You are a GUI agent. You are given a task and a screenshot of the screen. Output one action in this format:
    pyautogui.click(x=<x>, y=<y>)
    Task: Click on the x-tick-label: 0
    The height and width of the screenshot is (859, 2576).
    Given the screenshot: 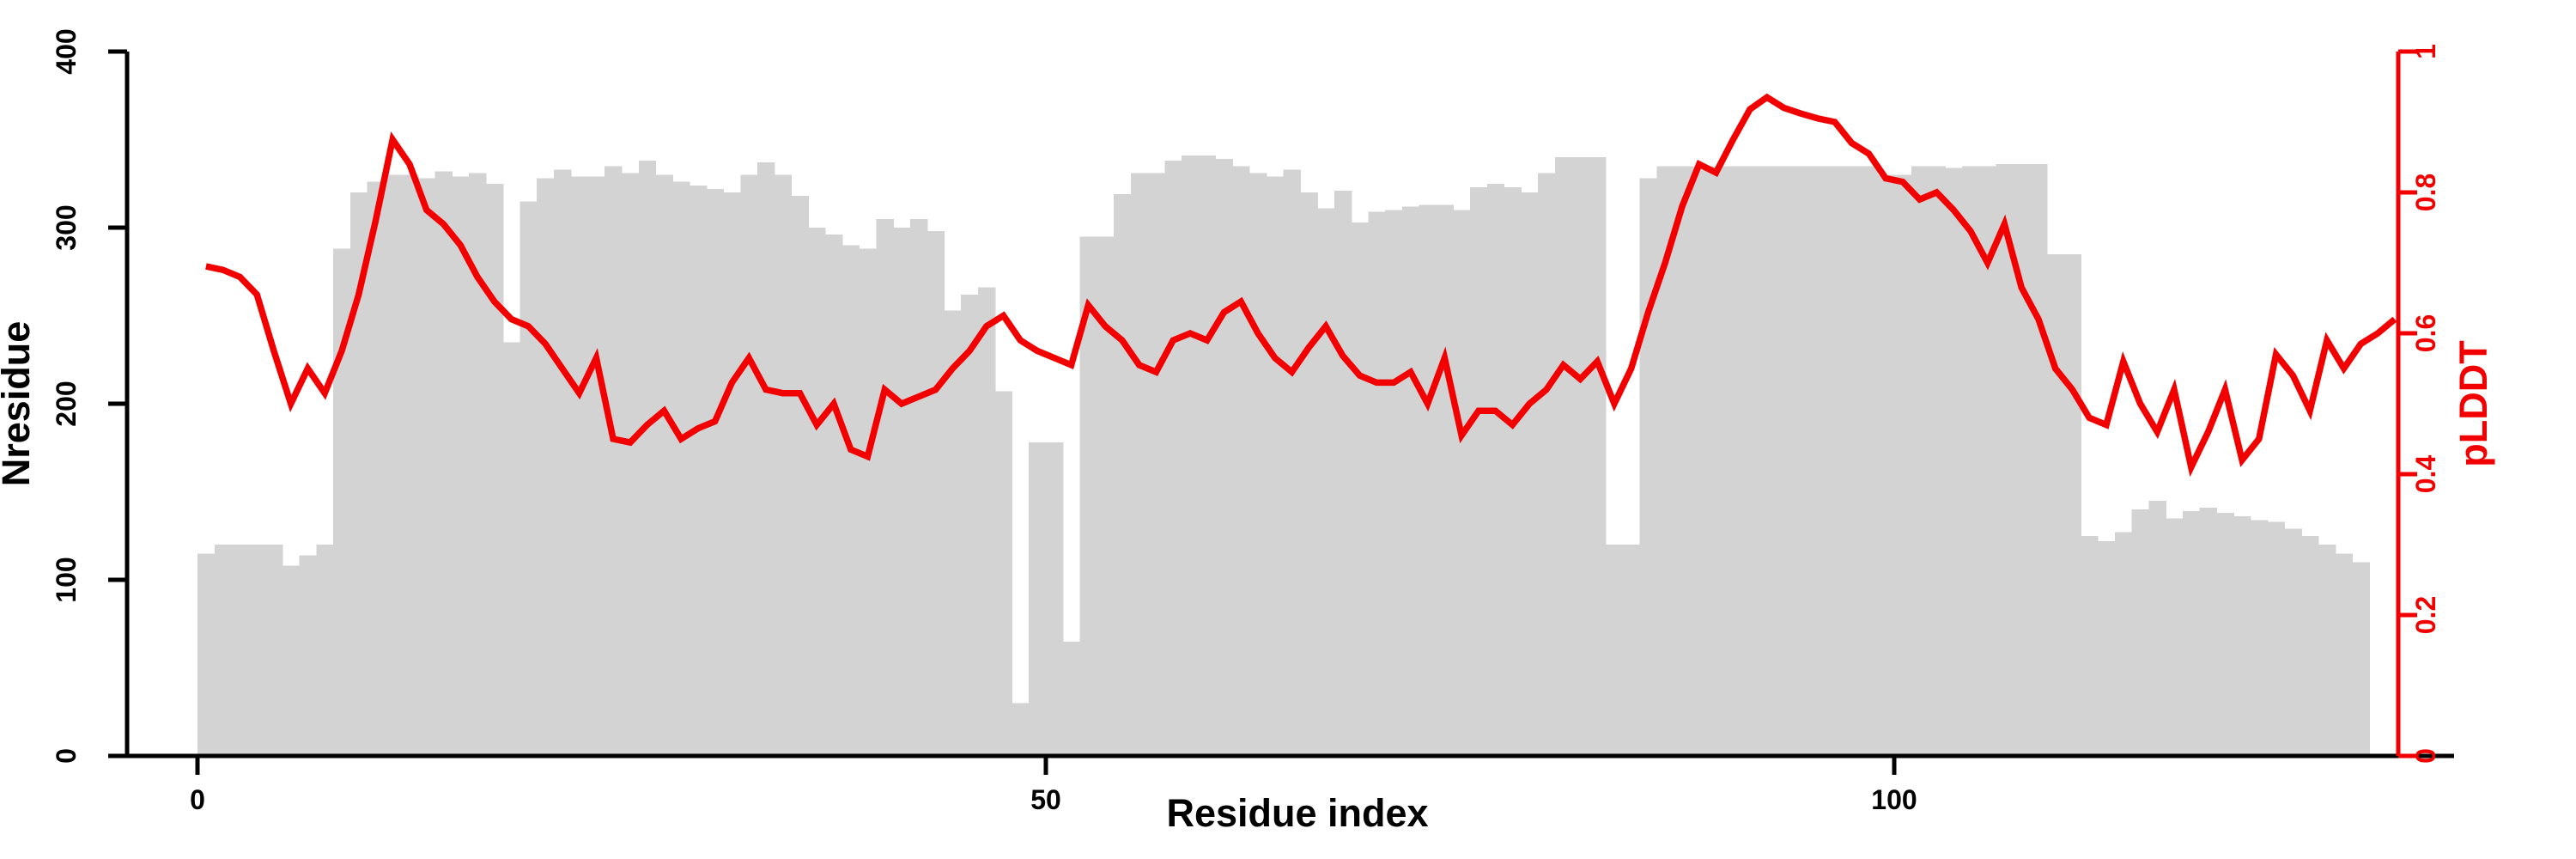 What is the action you would take?
    pyautogui.click(x=197, y=799)
    